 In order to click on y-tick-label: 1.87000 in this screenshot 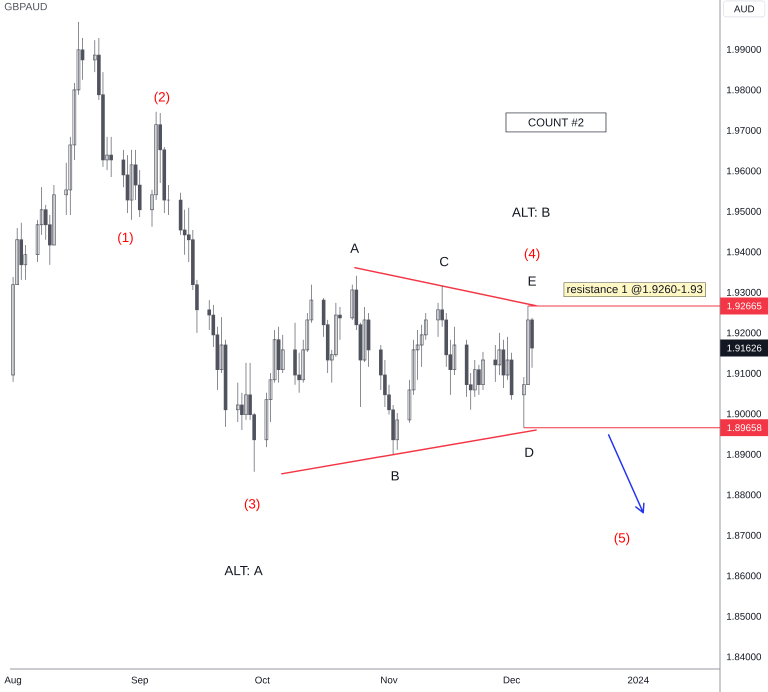, I will do `click(744, 535)`.